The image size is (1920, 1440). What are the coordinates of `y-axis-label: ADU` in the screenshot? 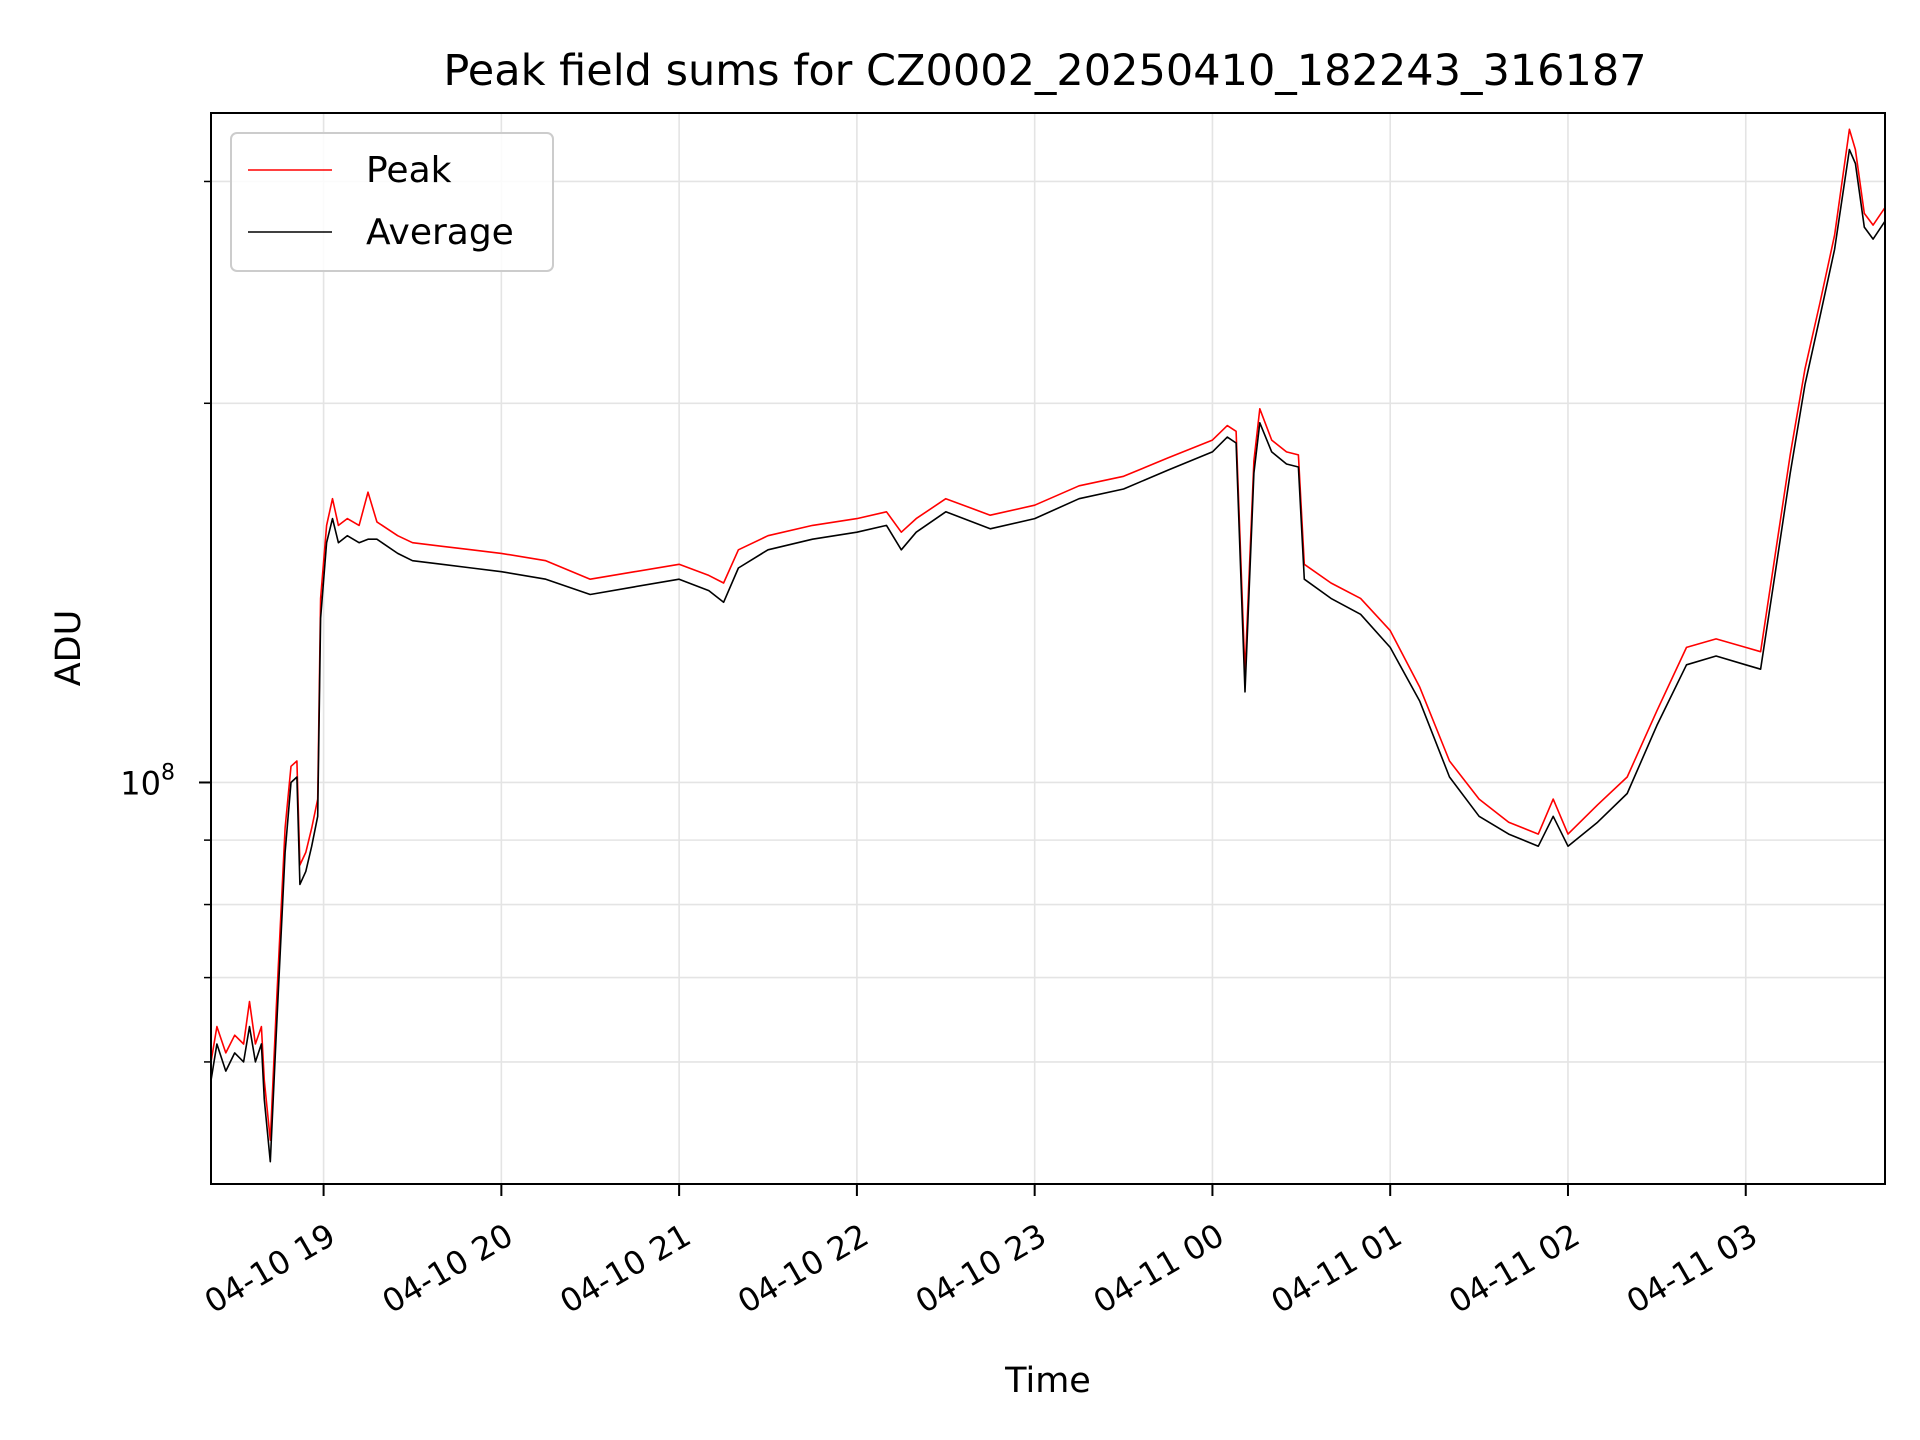 It's located at (69, 648).